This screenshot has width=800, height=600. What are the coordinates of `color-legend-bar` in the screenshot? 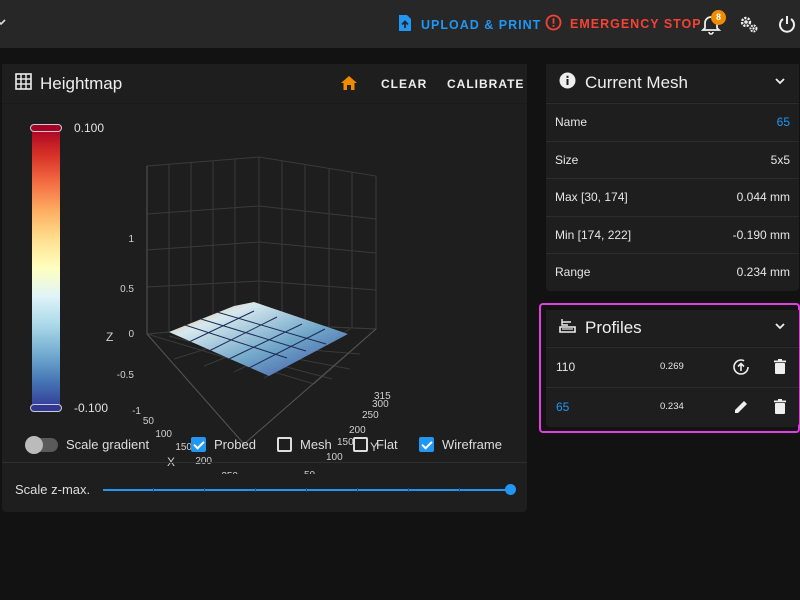 It's located at (46, 268).